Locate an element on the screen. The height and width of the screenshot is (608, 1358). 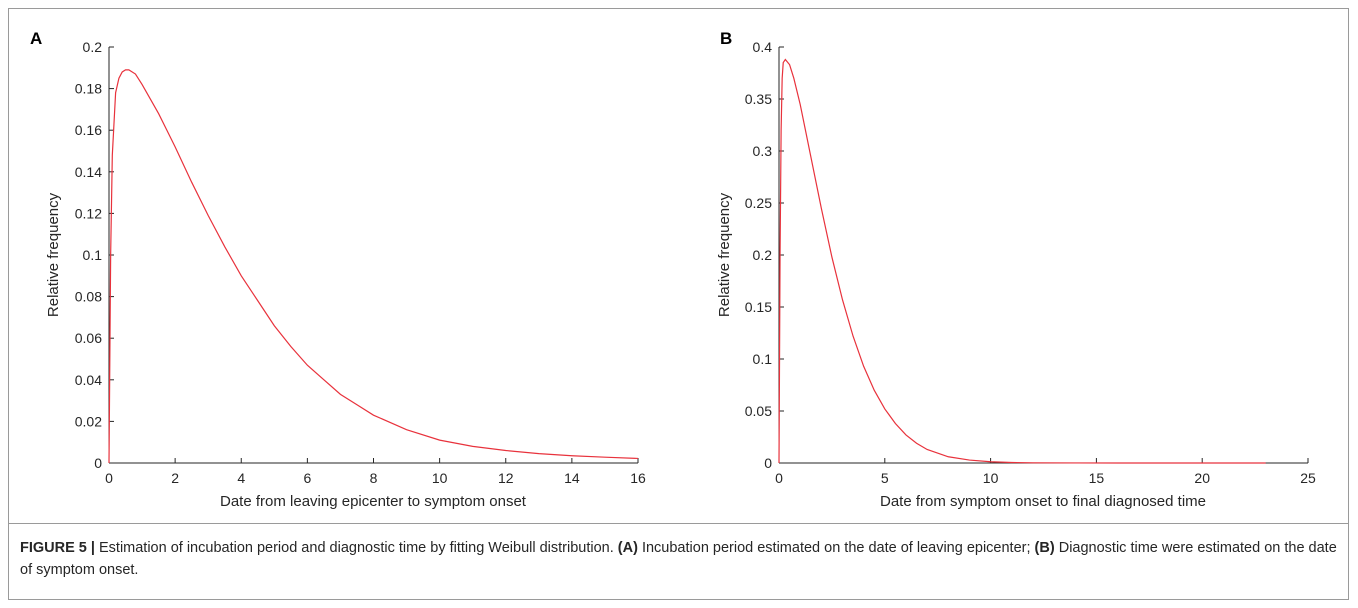
panel-b-y-axis-label: Relative frequency is located at coordinates (724, 254).